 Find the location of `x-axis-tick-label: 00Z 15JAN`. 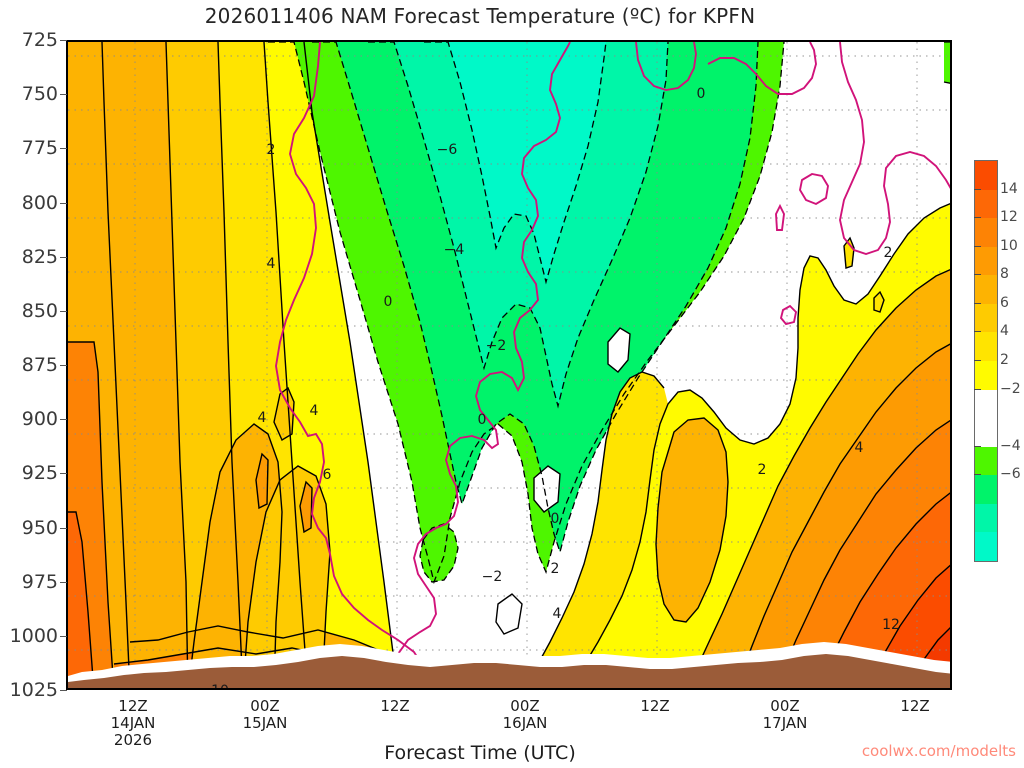

x-axis-tick-label: 00Z 15JAN is located at coordinates (265, 715).